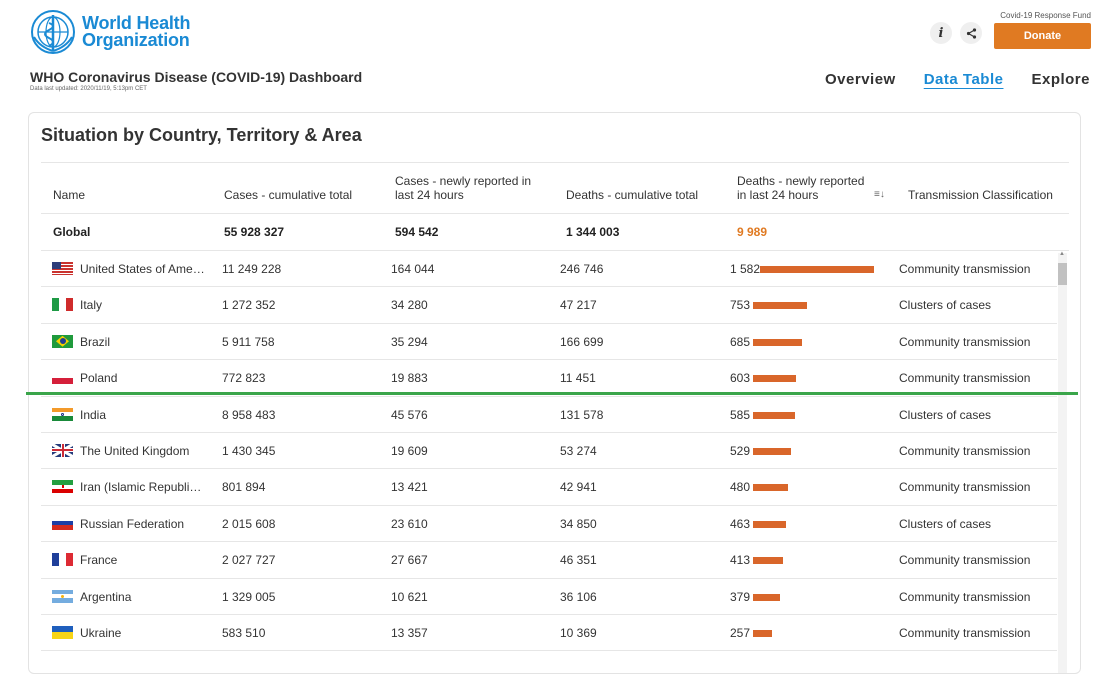 The width and height of the screenshot is (1100, 674). What do you see at coordinates (135, 450) in the screenshot?
I see `country-name: The United Kingdom` at bounding box center [135, 450].